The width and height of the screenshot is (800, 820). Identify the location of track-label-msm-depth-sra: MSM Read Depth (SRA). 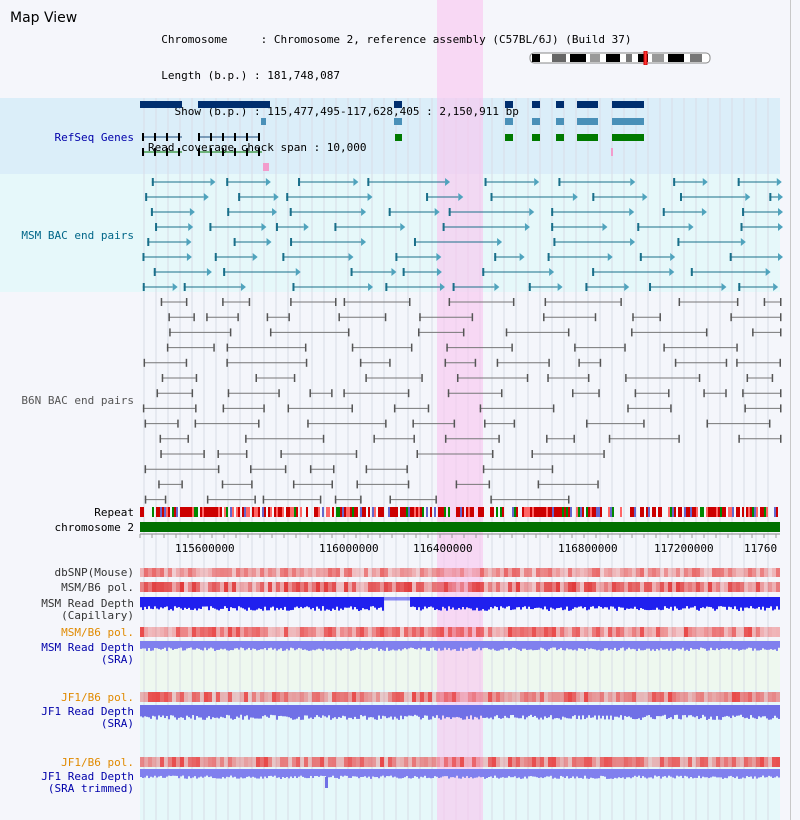
(87, 653).